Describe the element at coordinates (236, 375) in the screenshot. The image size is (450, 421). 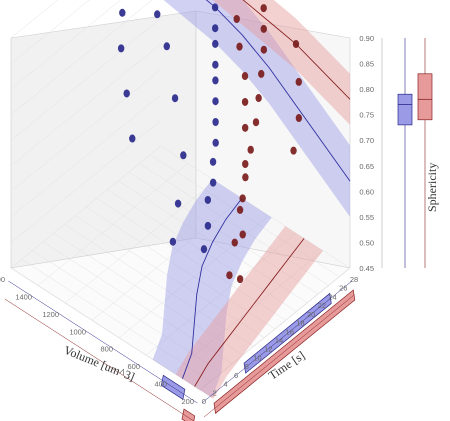
I see `time-tick-label: 6` at that location.